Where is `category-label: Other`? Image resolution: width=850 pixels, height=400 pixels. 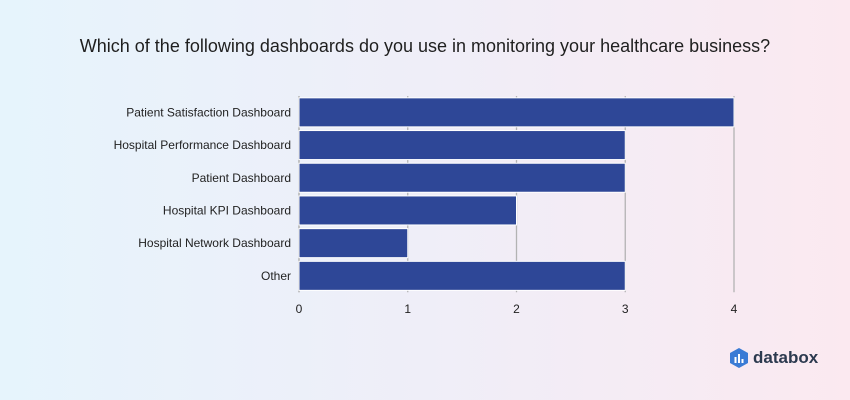
category-label: Other is located at coordinates (276, 276).